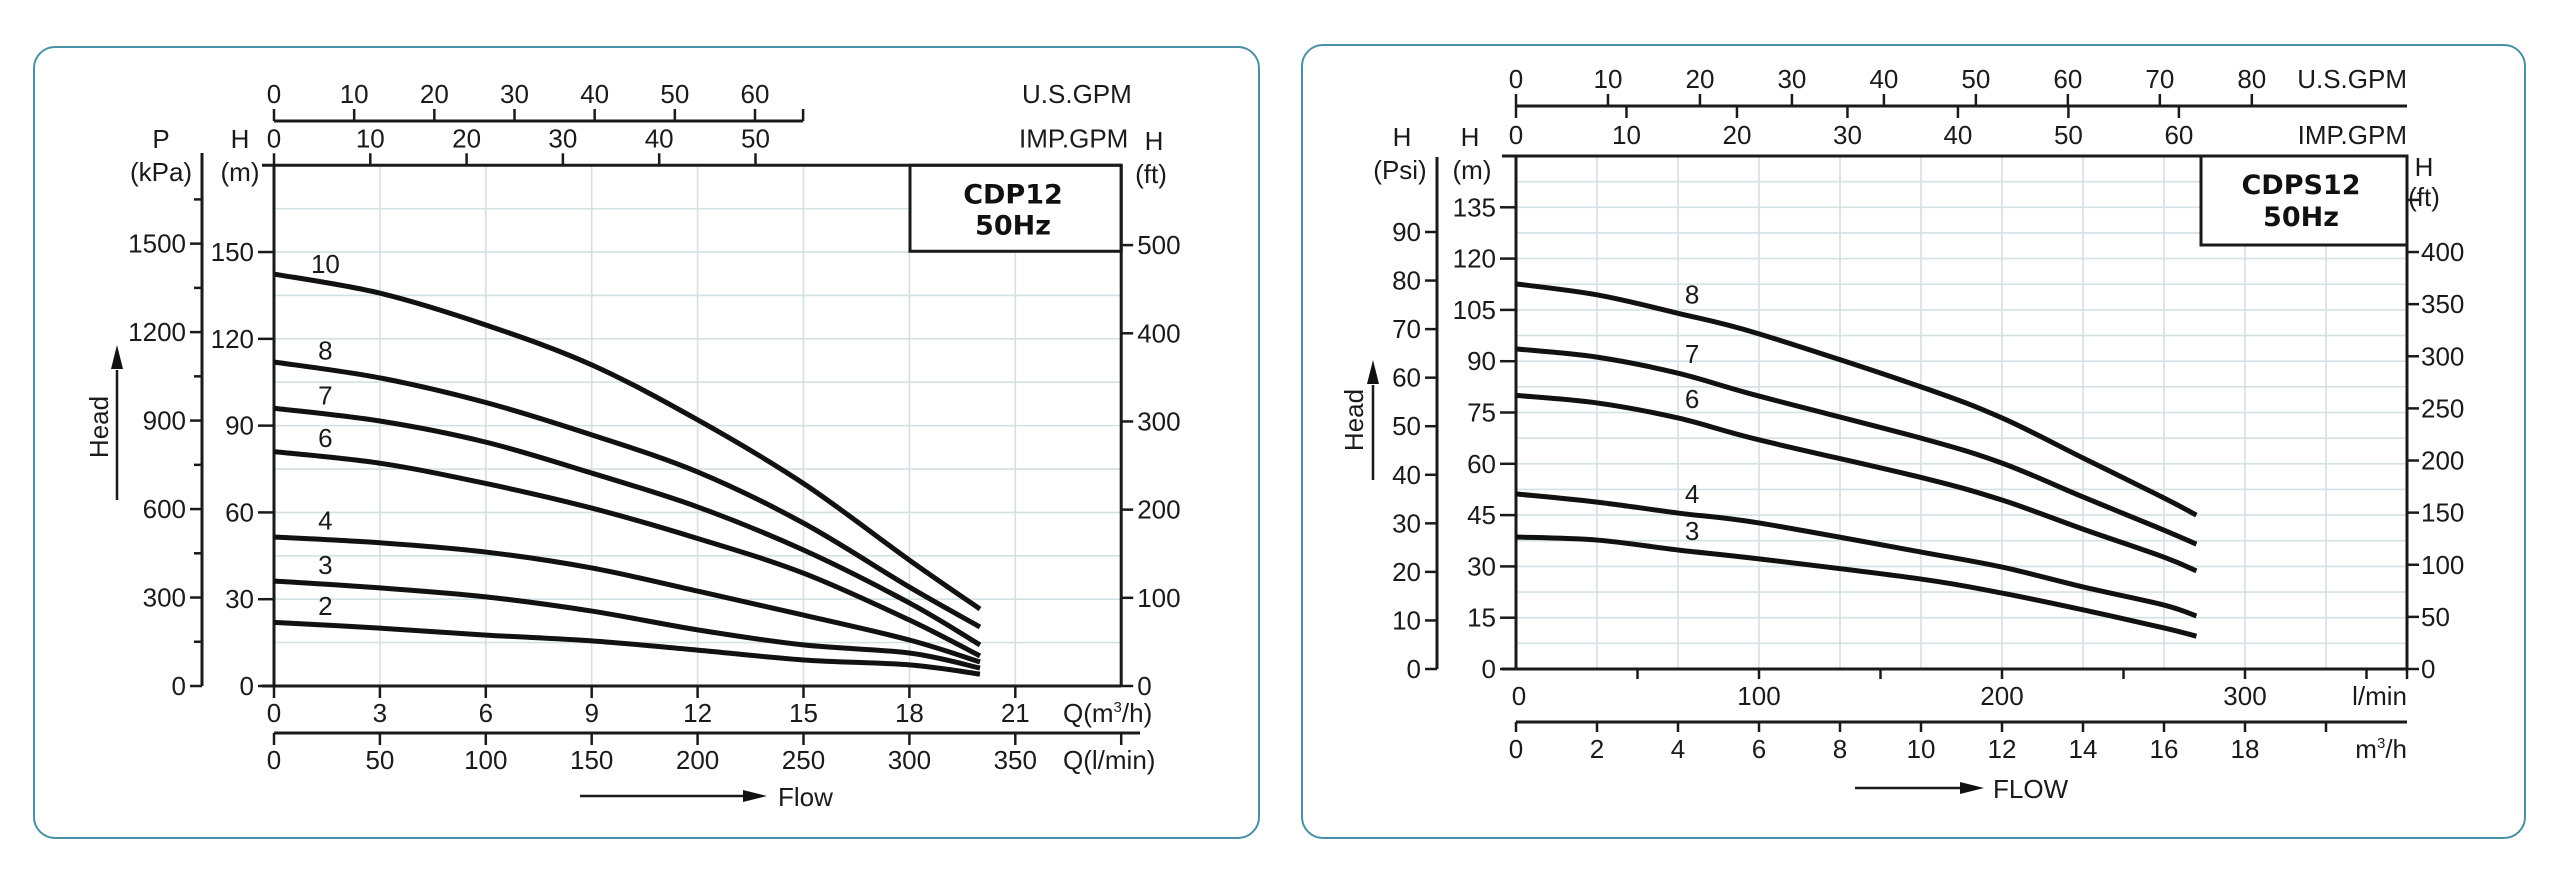  I want to click on left-axis-label-h-ft-unit: (ft), so click(1151, 174).